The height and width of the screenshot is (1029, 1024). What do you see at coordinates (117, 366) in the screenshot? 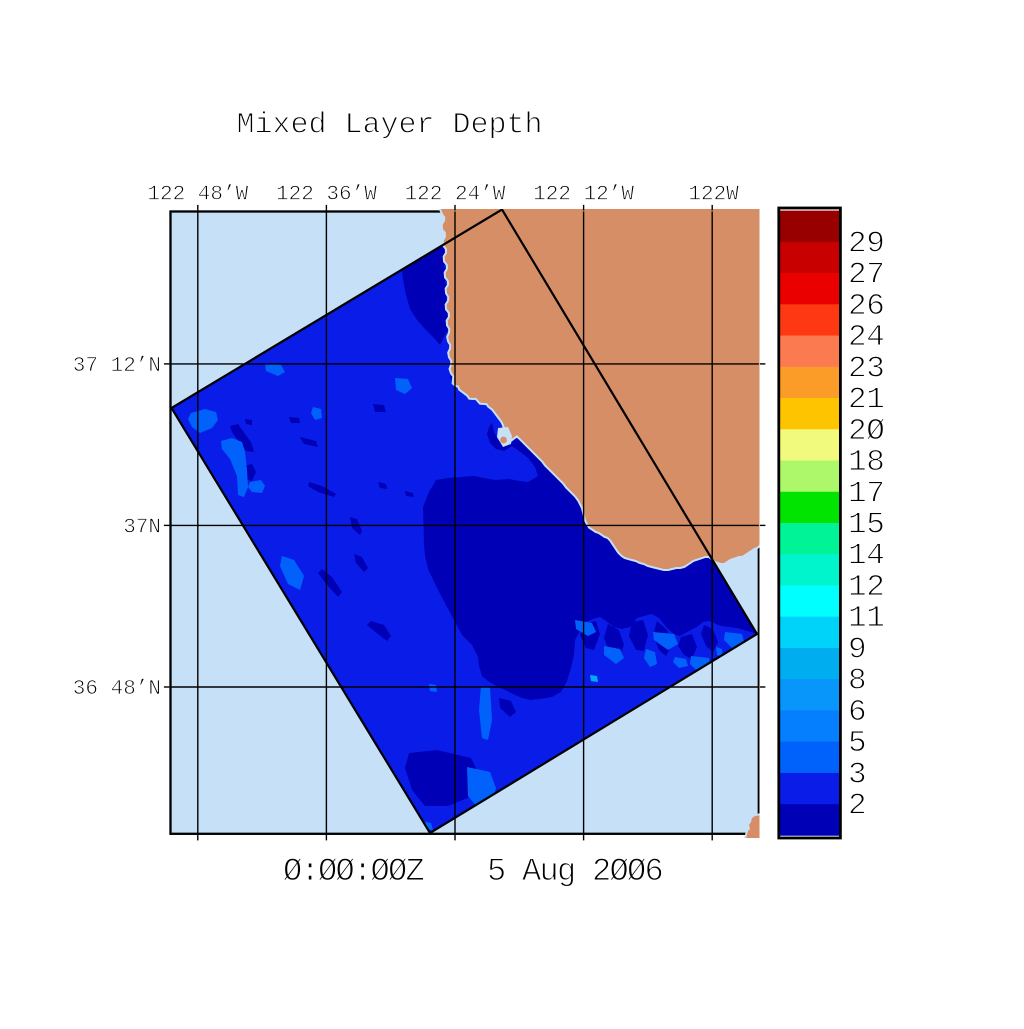
I see `svg-text: 37 12’N` at bounding box center [117, 366].